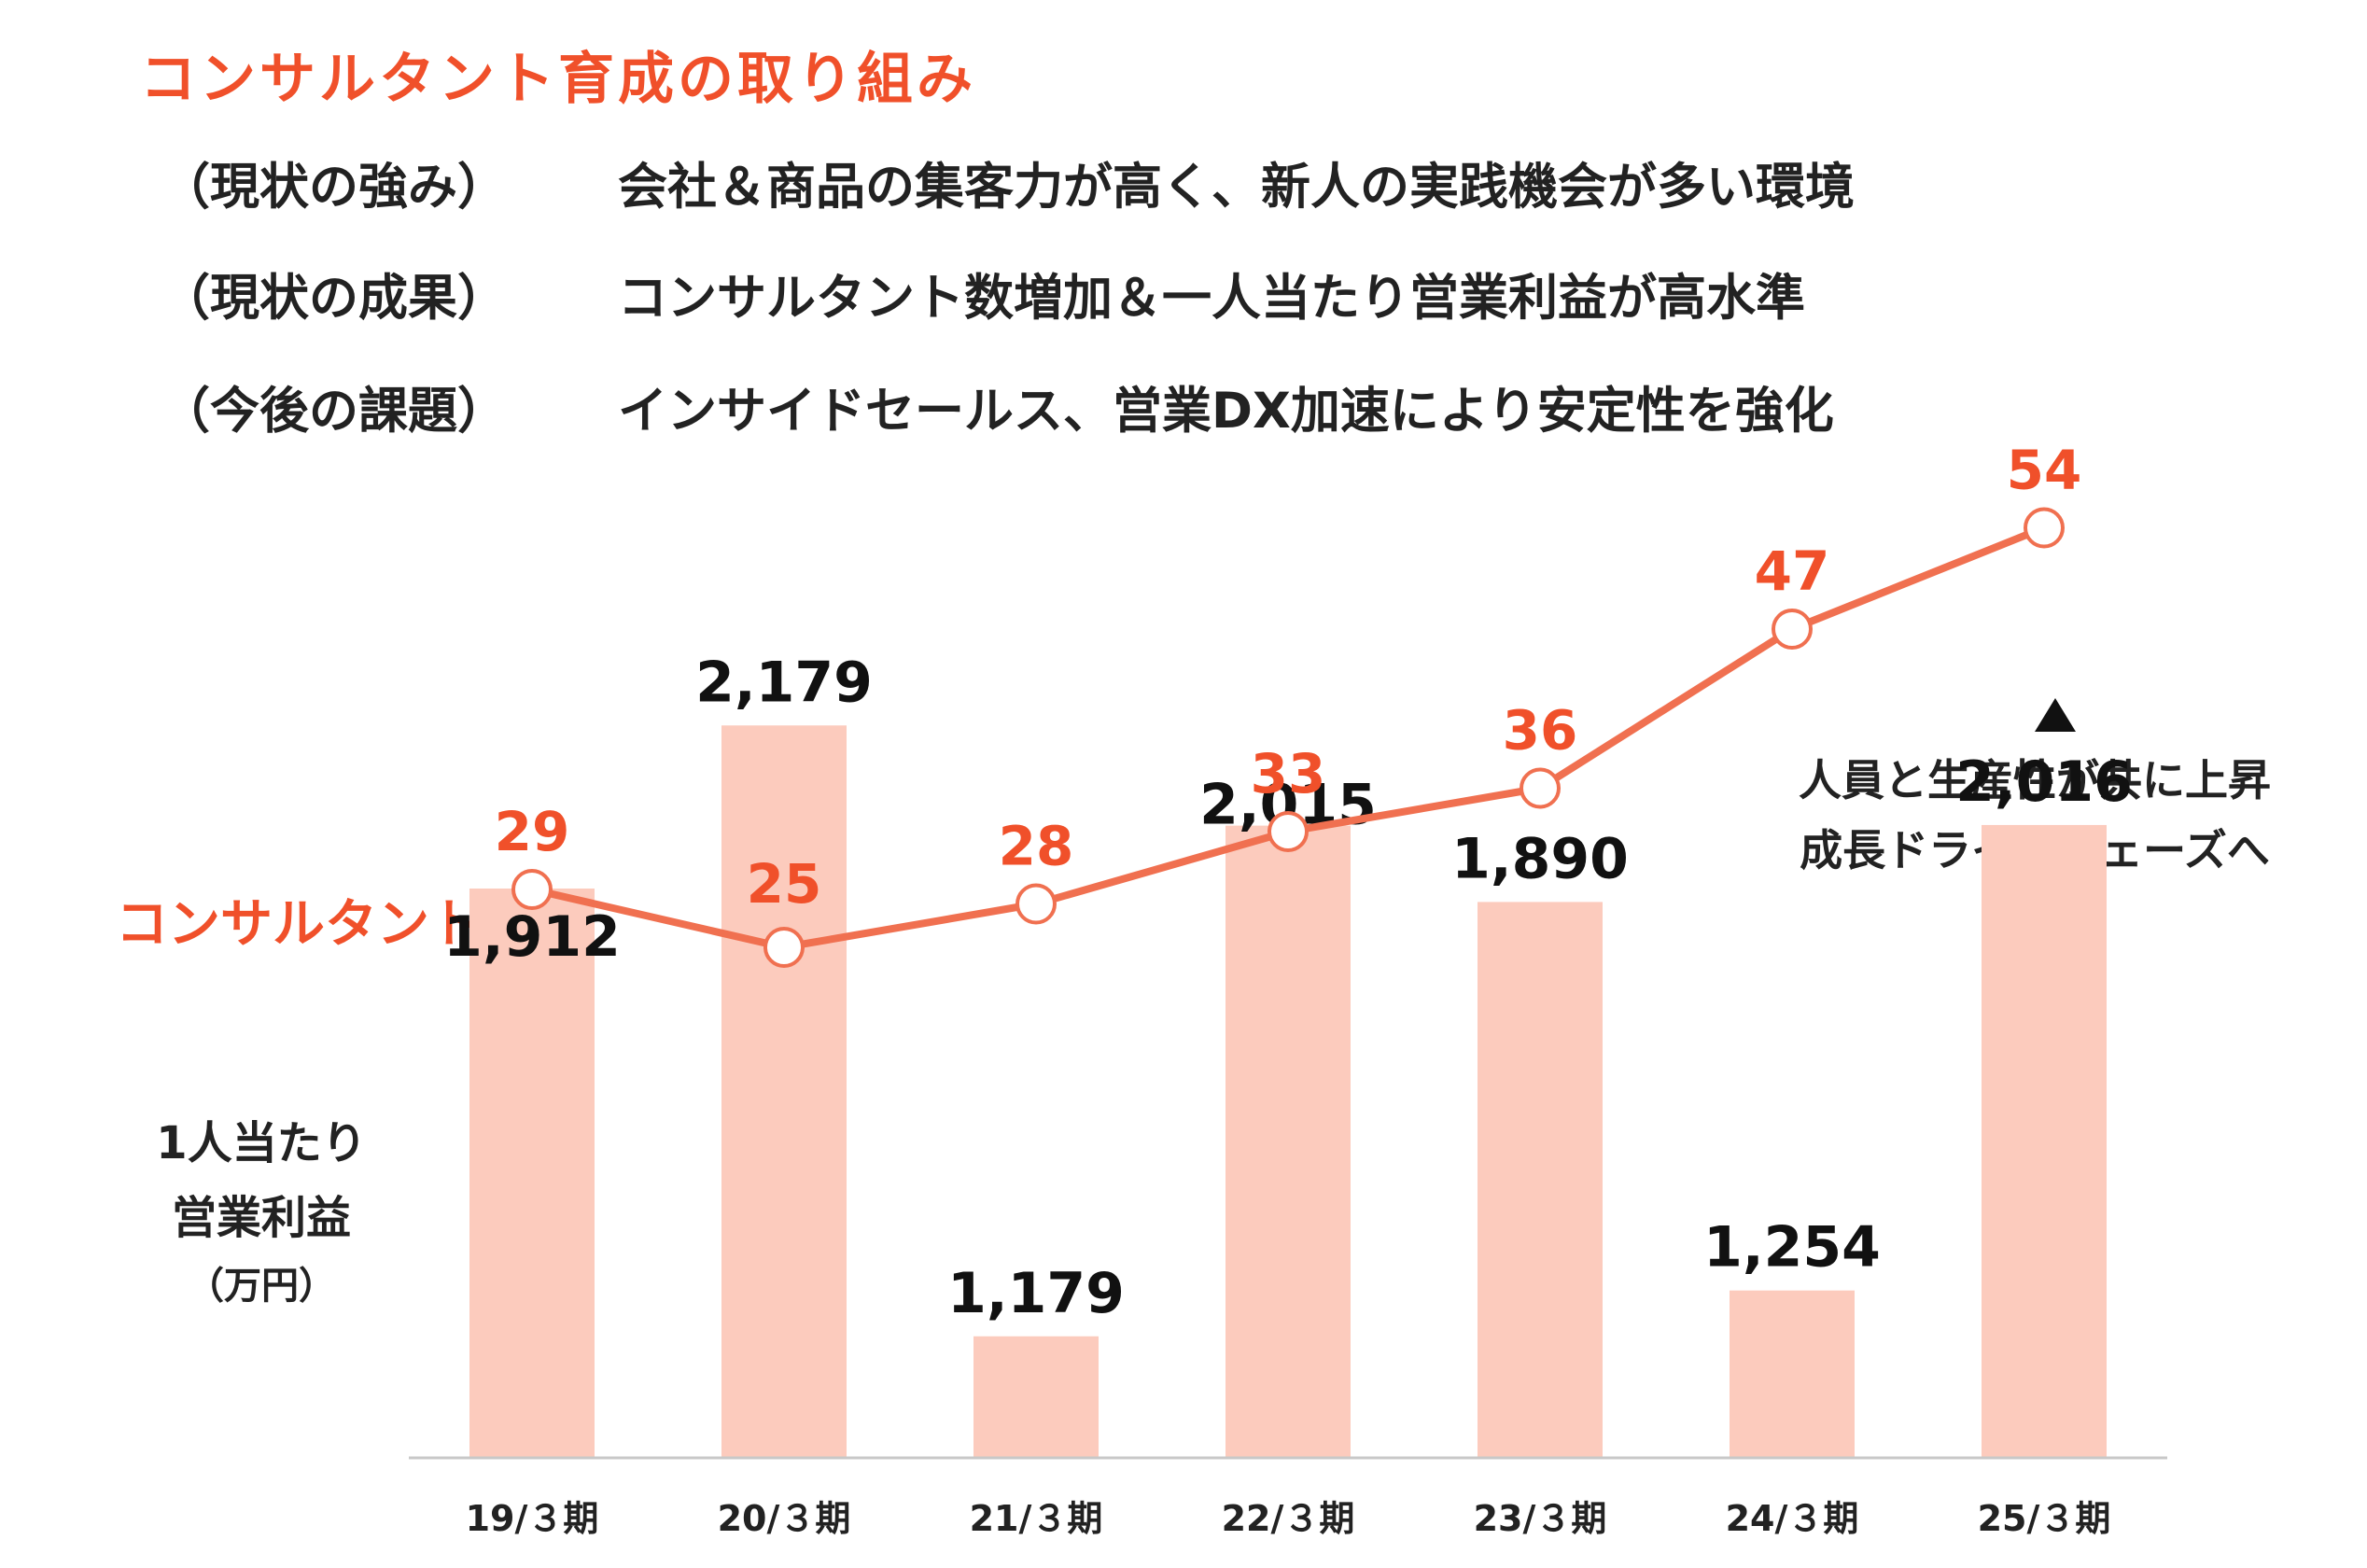  I want to click on summary-row-issue: （今後の課題） インサイドセールス、営業DX加速により安定性を強化, so click(997, 406).